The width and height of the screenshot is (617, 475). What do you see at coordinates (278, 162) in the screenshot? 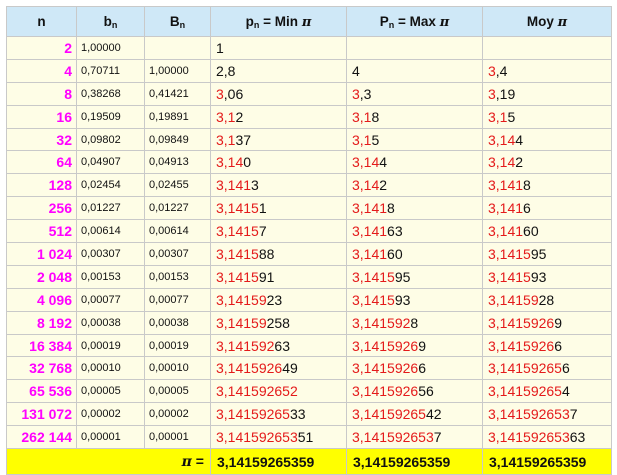
I see `min-cell: 3,140` at bounding box center [278, 162].